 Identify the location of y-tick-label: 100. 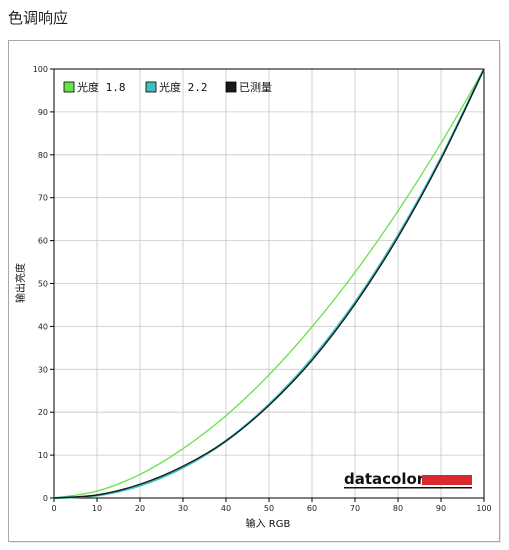
(40, 69).